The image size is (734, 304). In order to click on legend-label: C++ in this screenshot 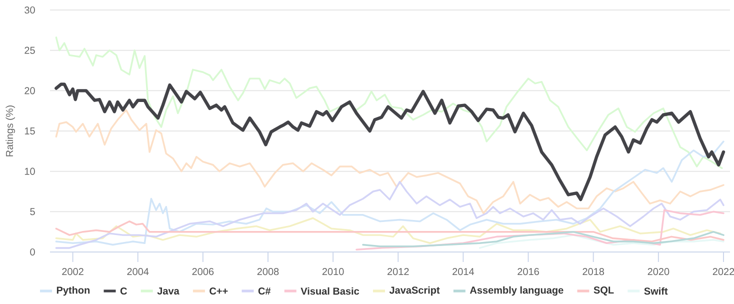, I will do `click(219, 291)`.